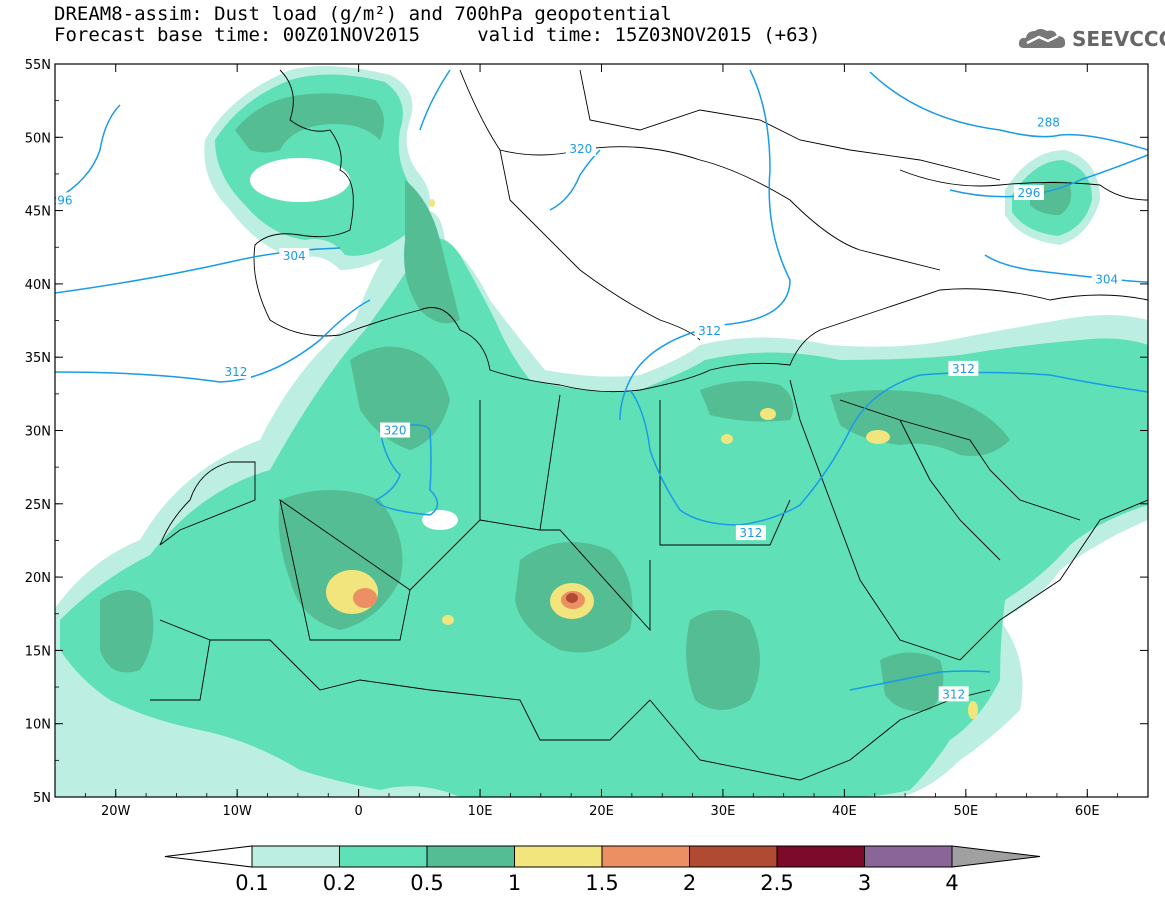  I want to click on lat-tick-label: 25N, so click(38, 505).